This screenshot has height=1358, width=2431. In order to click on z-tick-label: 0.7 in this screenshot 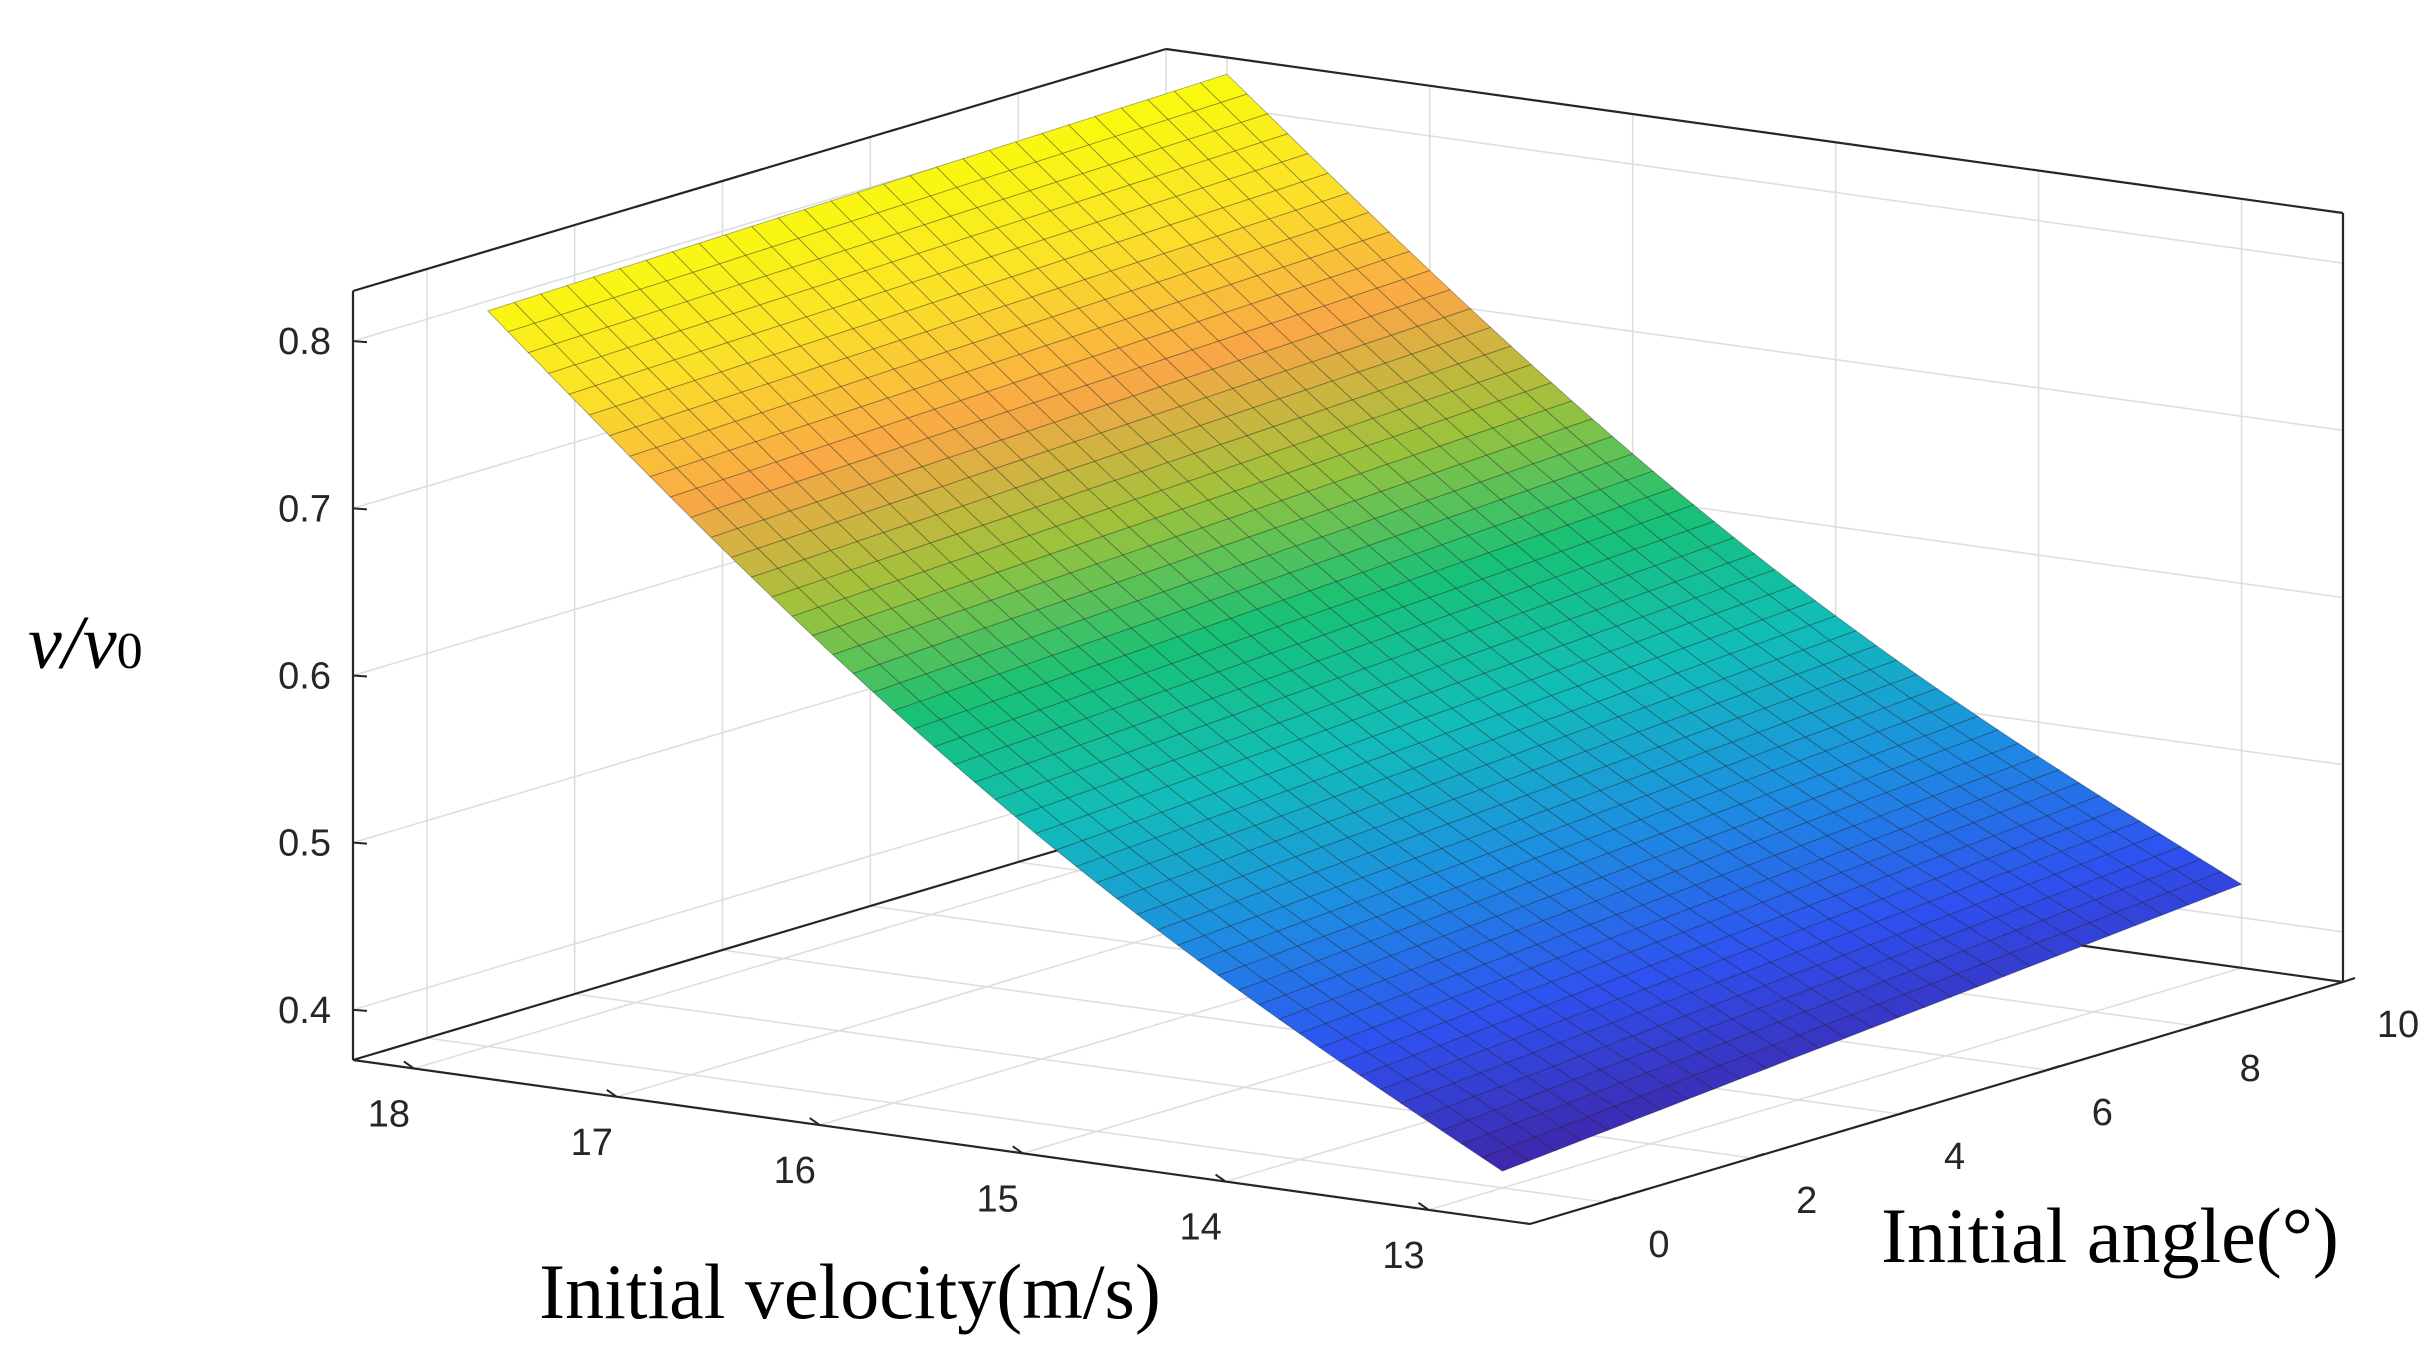, I will do `click(304, 509)`.